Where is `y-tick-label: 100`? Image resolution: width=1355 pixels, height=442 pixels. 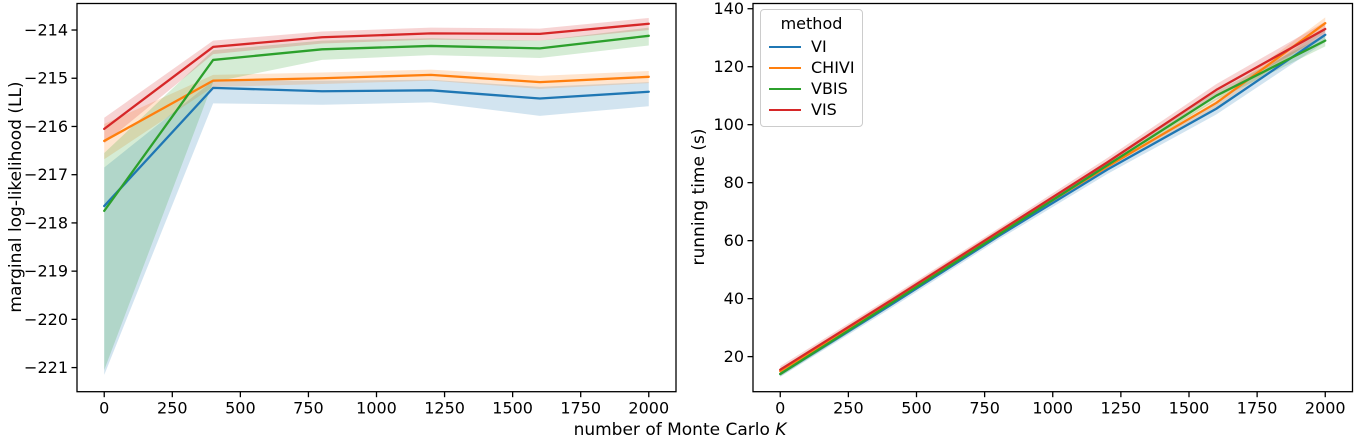 y-tick-label: 100 is located at coordinates (728, 124).